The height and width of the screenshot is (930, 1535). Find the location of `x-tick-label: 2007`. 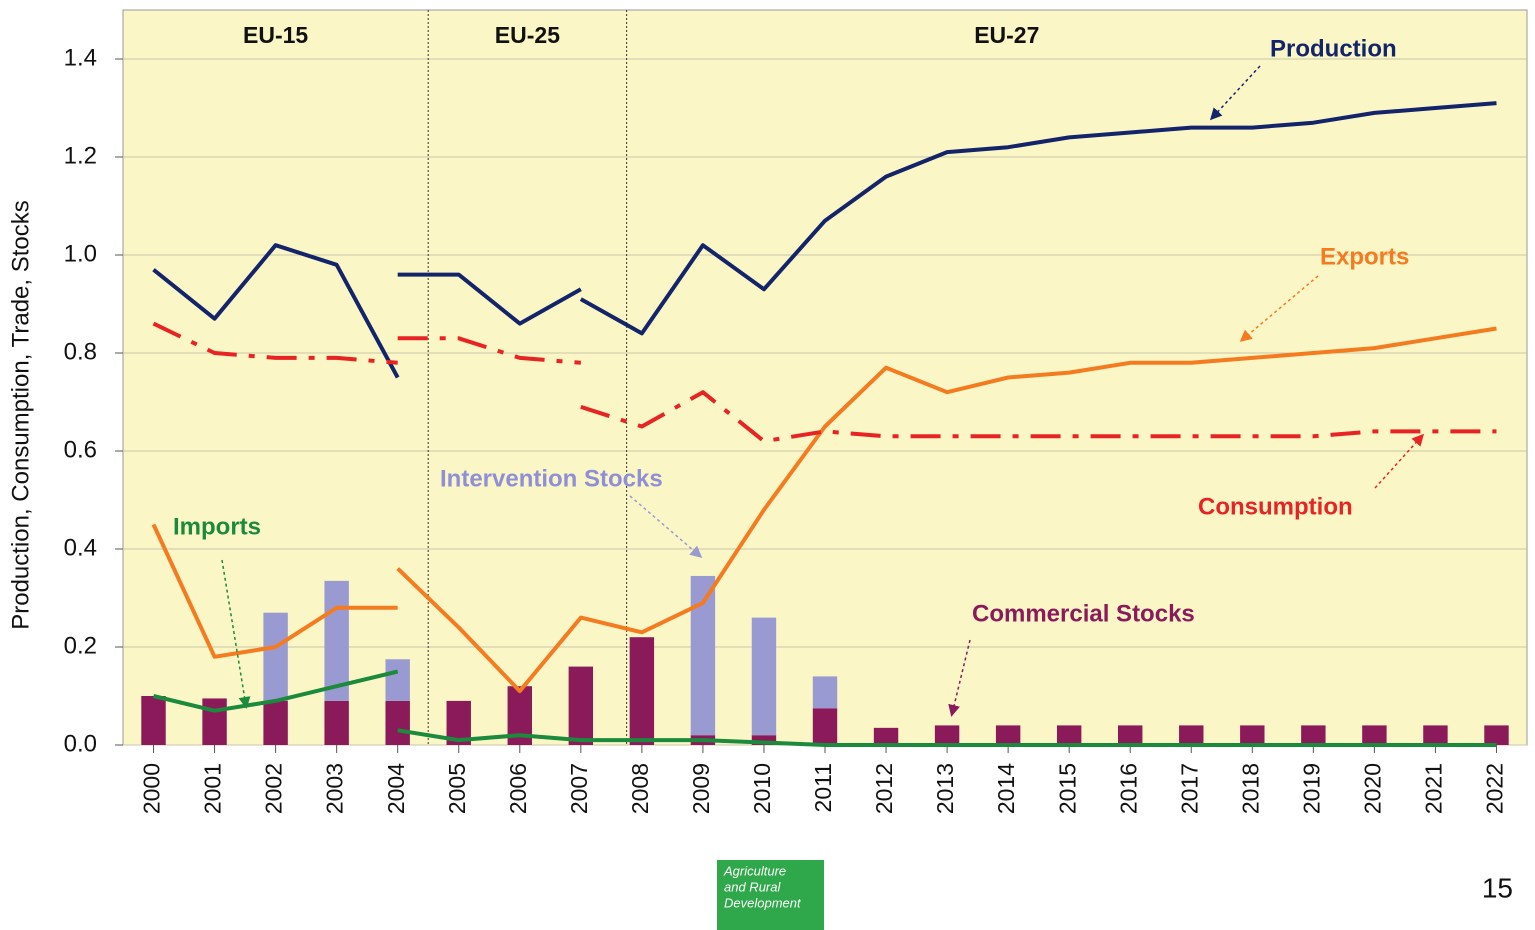

x-tick-label: 2007 is located at coordinates (579, 788).